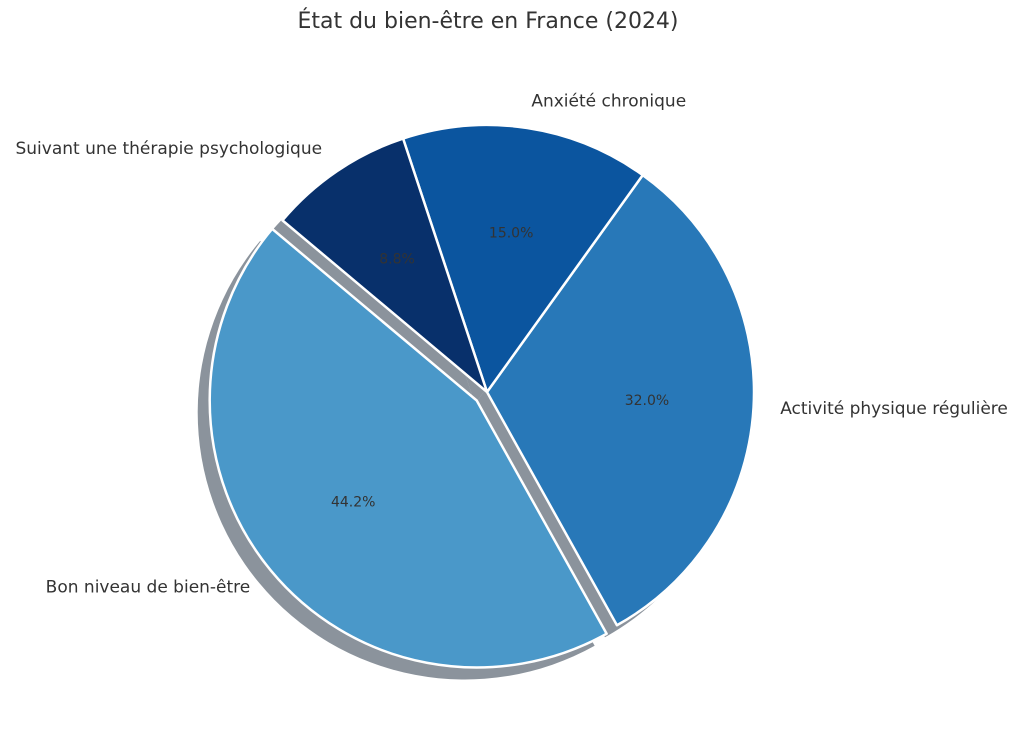  Describe the element at coordinates (894, 409) in the screenshot. I see `slice-label: Activité physique régulière` at that location.